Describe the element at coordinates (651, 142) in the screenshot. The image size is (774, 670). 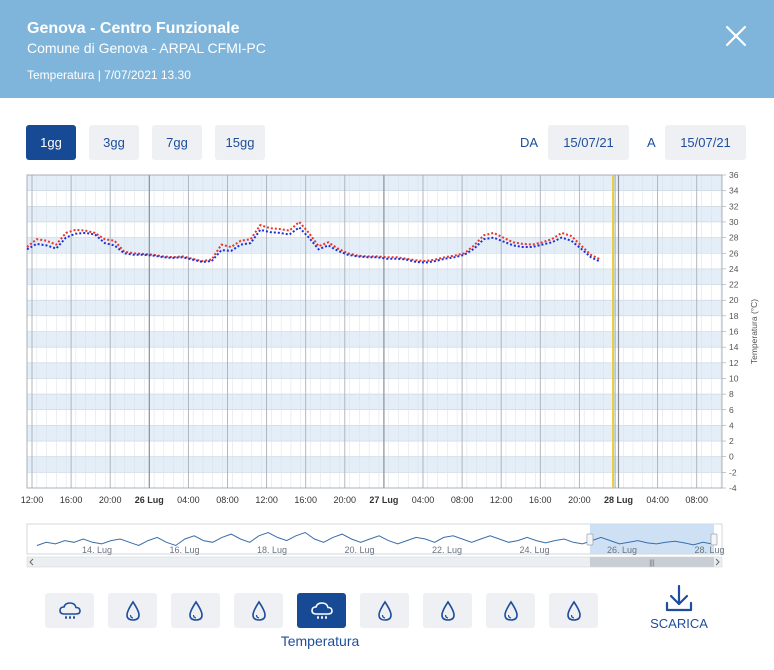
I see `date-to-label: A` at that location.